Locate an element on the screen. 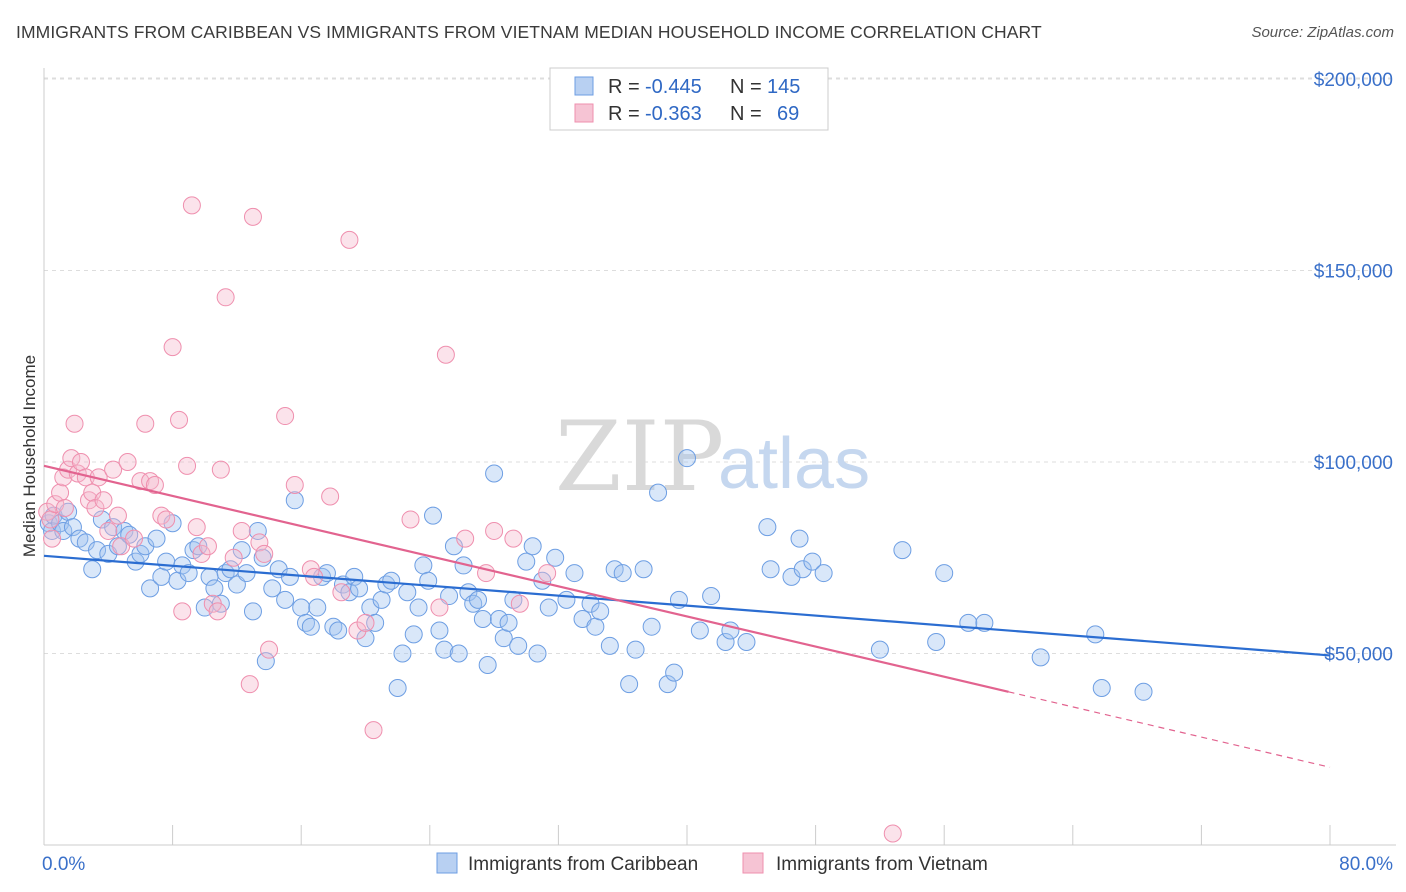 This screenshot has width=1406, height=892. legend-n-label: N = is located at coordinates (746, 114).